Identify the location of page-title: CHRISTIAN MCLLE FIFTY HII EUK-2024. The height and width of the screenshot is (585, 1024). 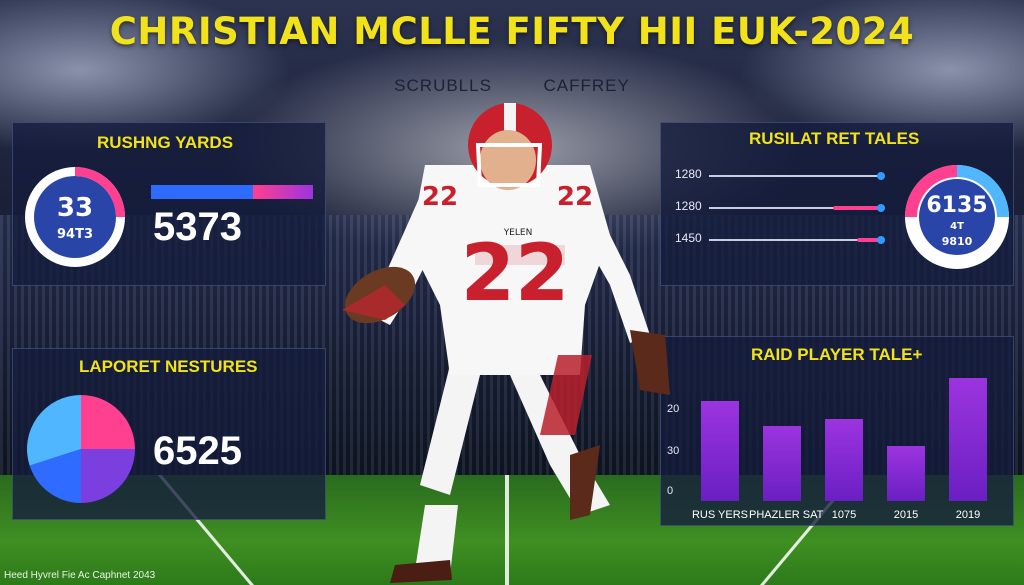
(512, 31).